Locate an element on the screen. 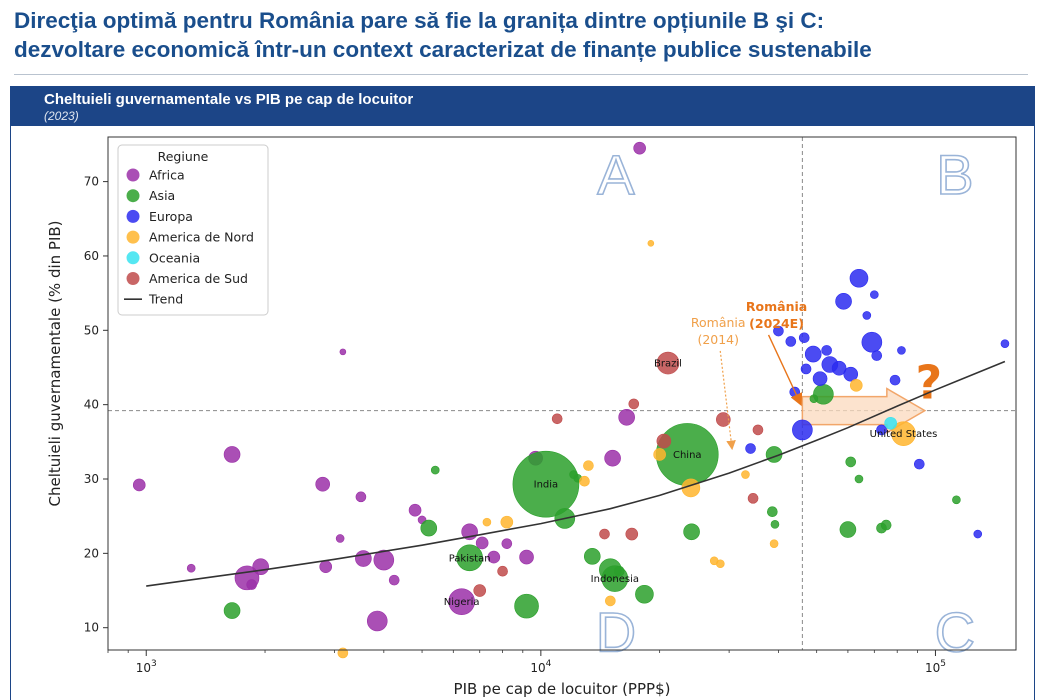 This screenshot has width=1050, height=700. question-mark: ? is located at coordinates (929, 383).